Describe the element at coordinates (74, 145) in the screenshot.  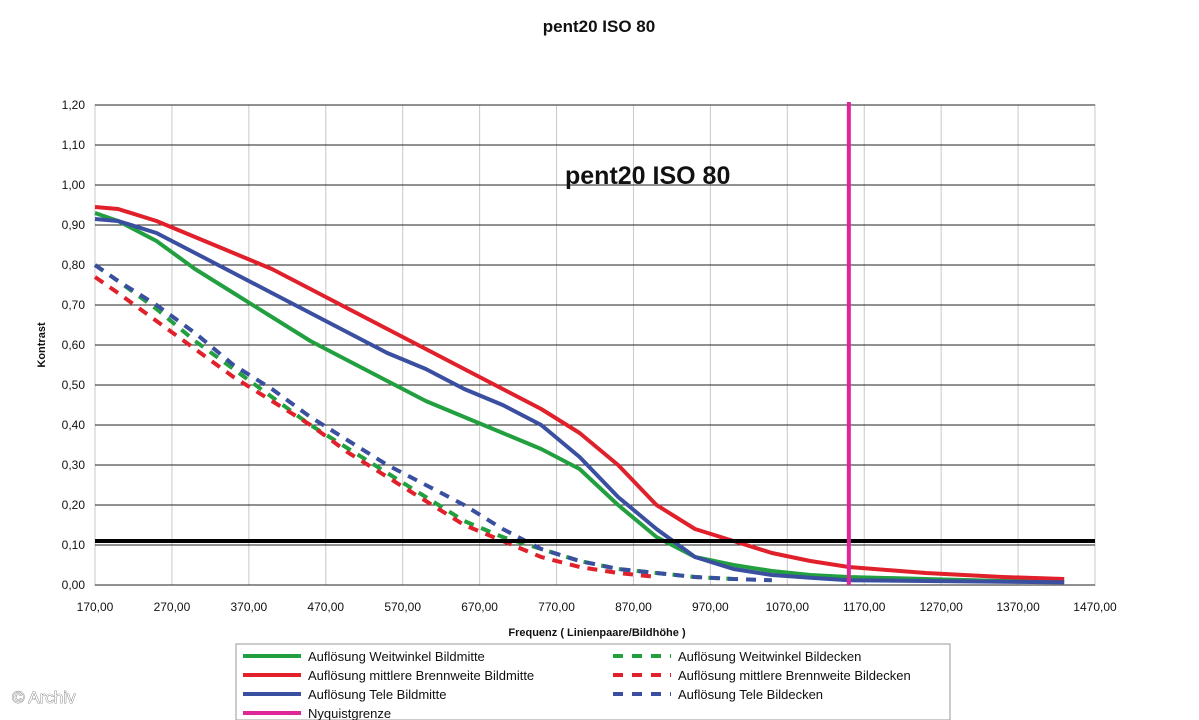
I see `y-tick-label: 1,10` at that location.